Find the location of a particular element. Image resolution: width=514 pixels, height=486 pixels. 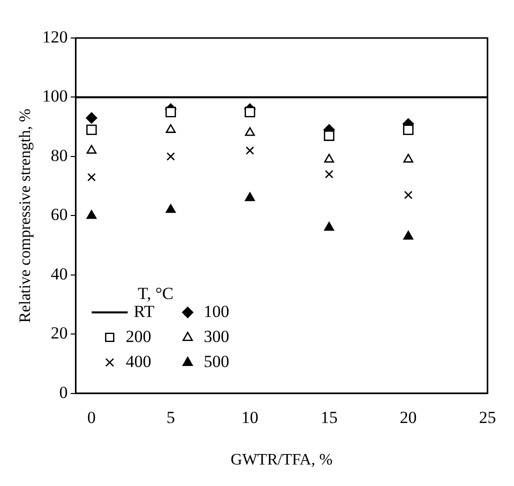

y-tick-label: 20 is located at coordinates (59, 333).